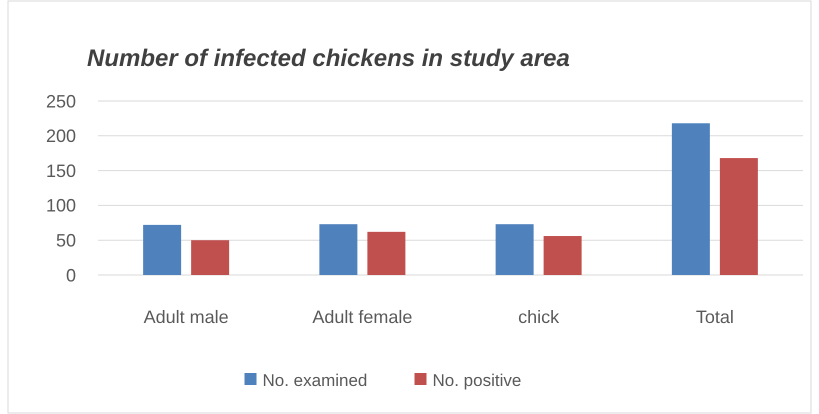 The height and width of the screenshot is (414, 819). What do you see at coordinates (477, 380) in the screenshot?
I see `legend-label: No. positive` at bounding box center [477, 380].